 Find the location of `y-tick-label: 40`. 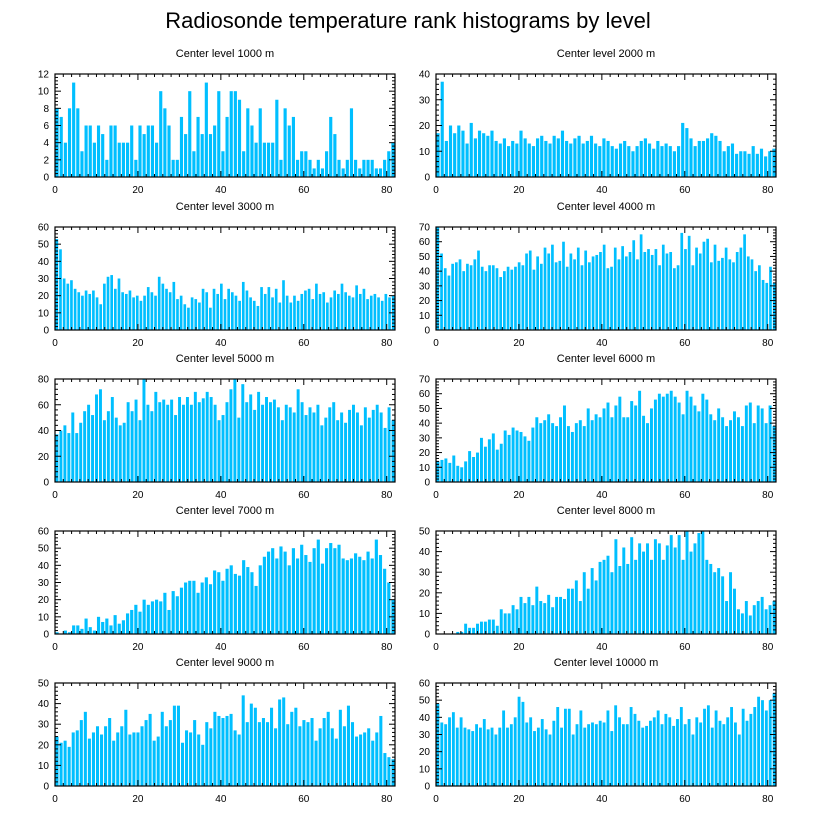

y-tick-label: 40 is located at coordinates (425, 75).